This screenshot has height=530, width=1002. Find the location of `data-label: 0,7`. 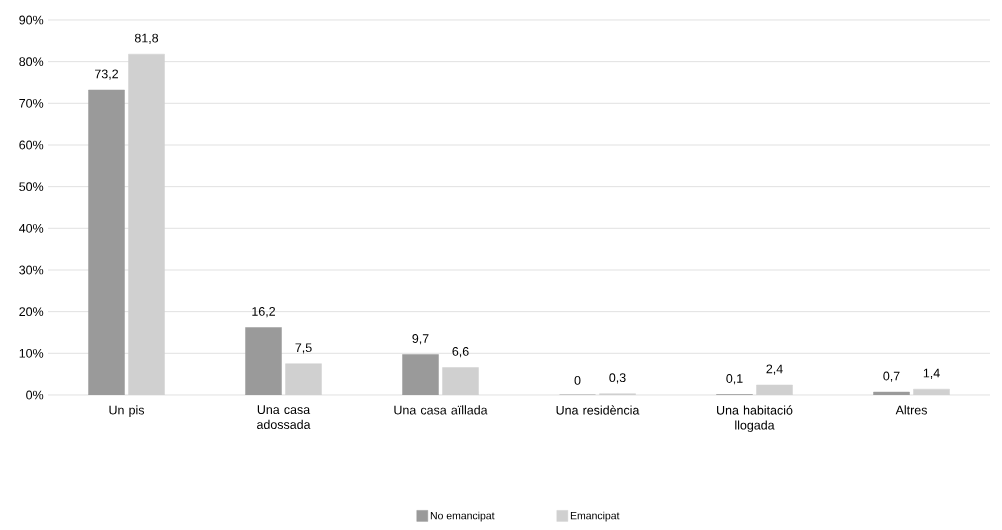

data-label: 0,7 is located at coordinates (891, 376).